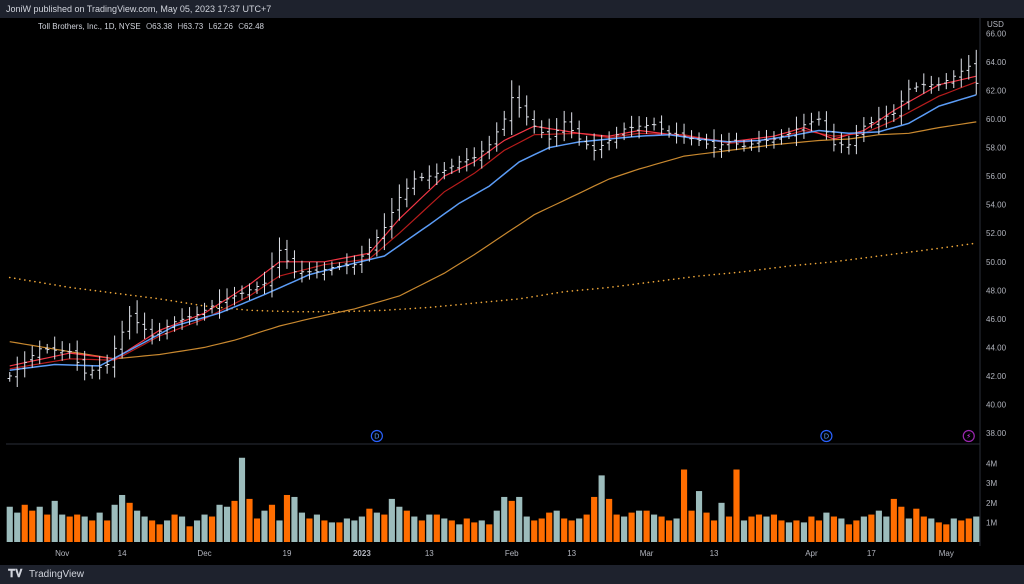 The height and width of the screenshot is (584, 1024). What do you see at coordinates (210, 26) in the screenshot?
I see `low-label: L` at bounding box center [210, 26].